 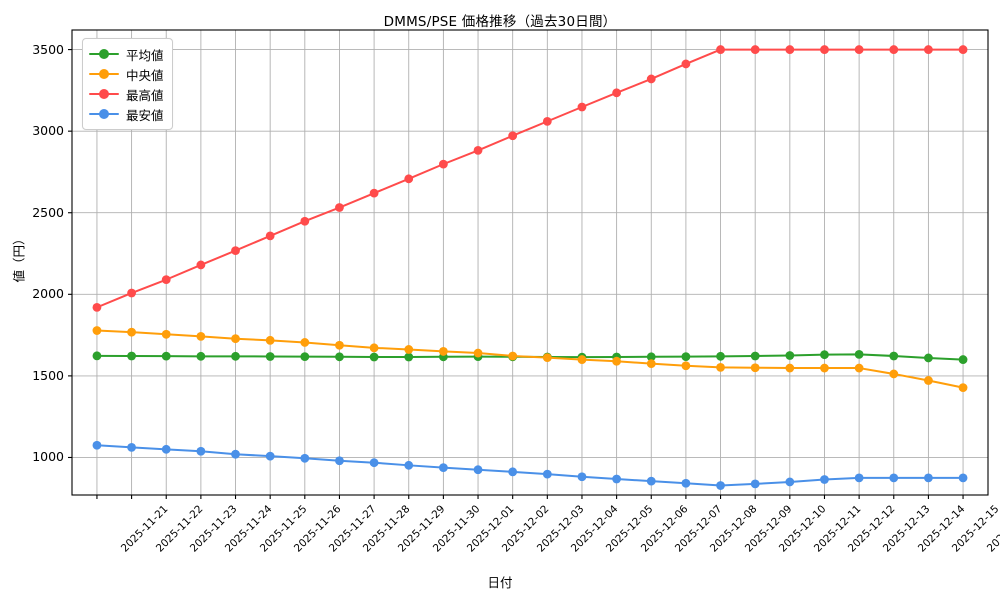 I want to click on legend-item: 中央値, so click(x=126, y=74).